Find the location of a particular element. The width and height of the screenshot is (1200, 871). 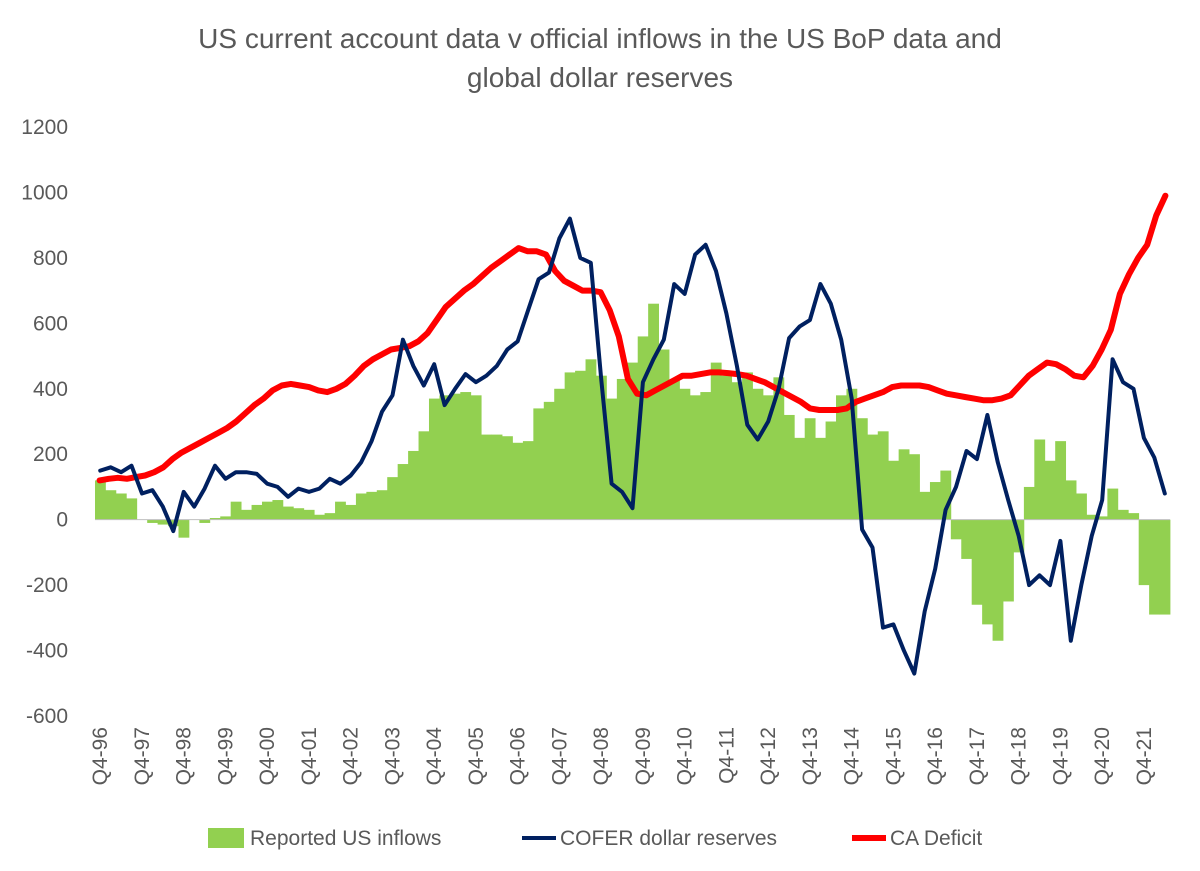

x-tick-label: Q4-96 is located at coordinates (100, 756).